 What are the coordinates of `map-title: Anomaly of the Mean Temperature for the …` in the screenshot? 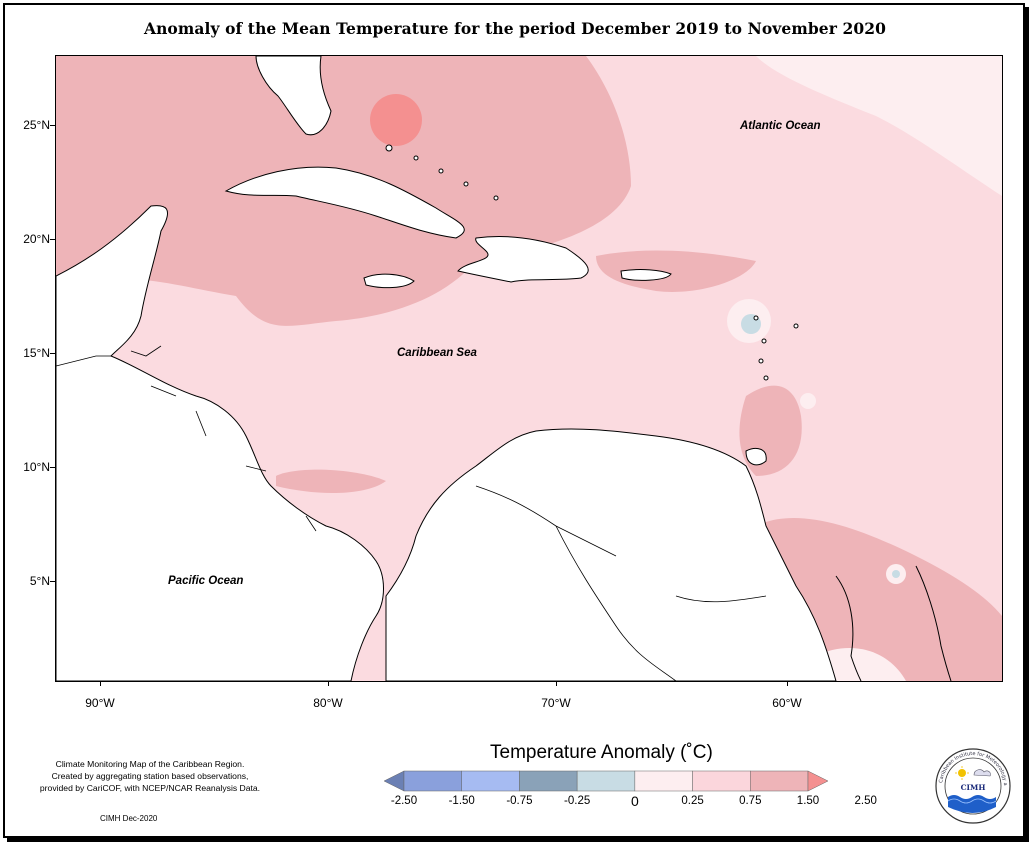 It's located at (515, 28).